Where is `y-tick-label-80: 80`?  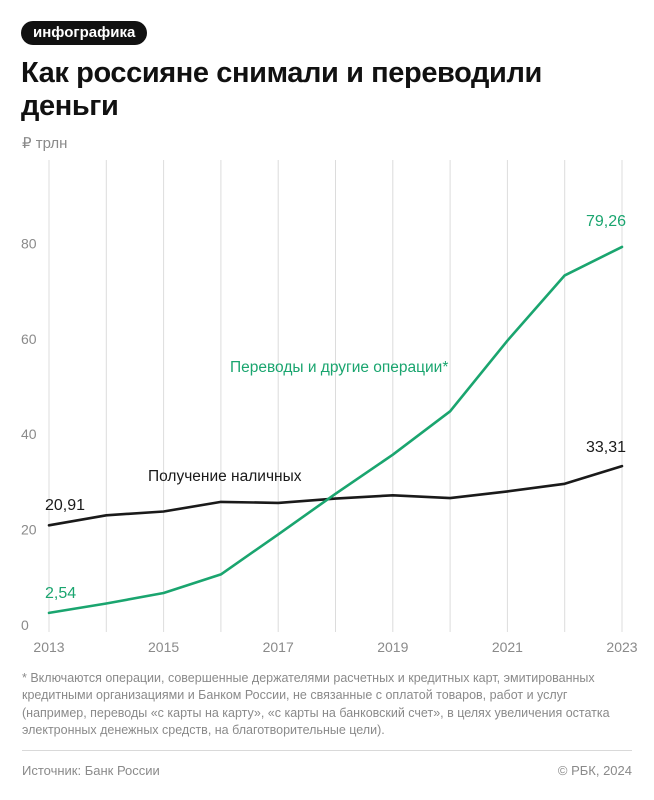
y-tick-label-80: 80 is located at coordinates (29, 243).